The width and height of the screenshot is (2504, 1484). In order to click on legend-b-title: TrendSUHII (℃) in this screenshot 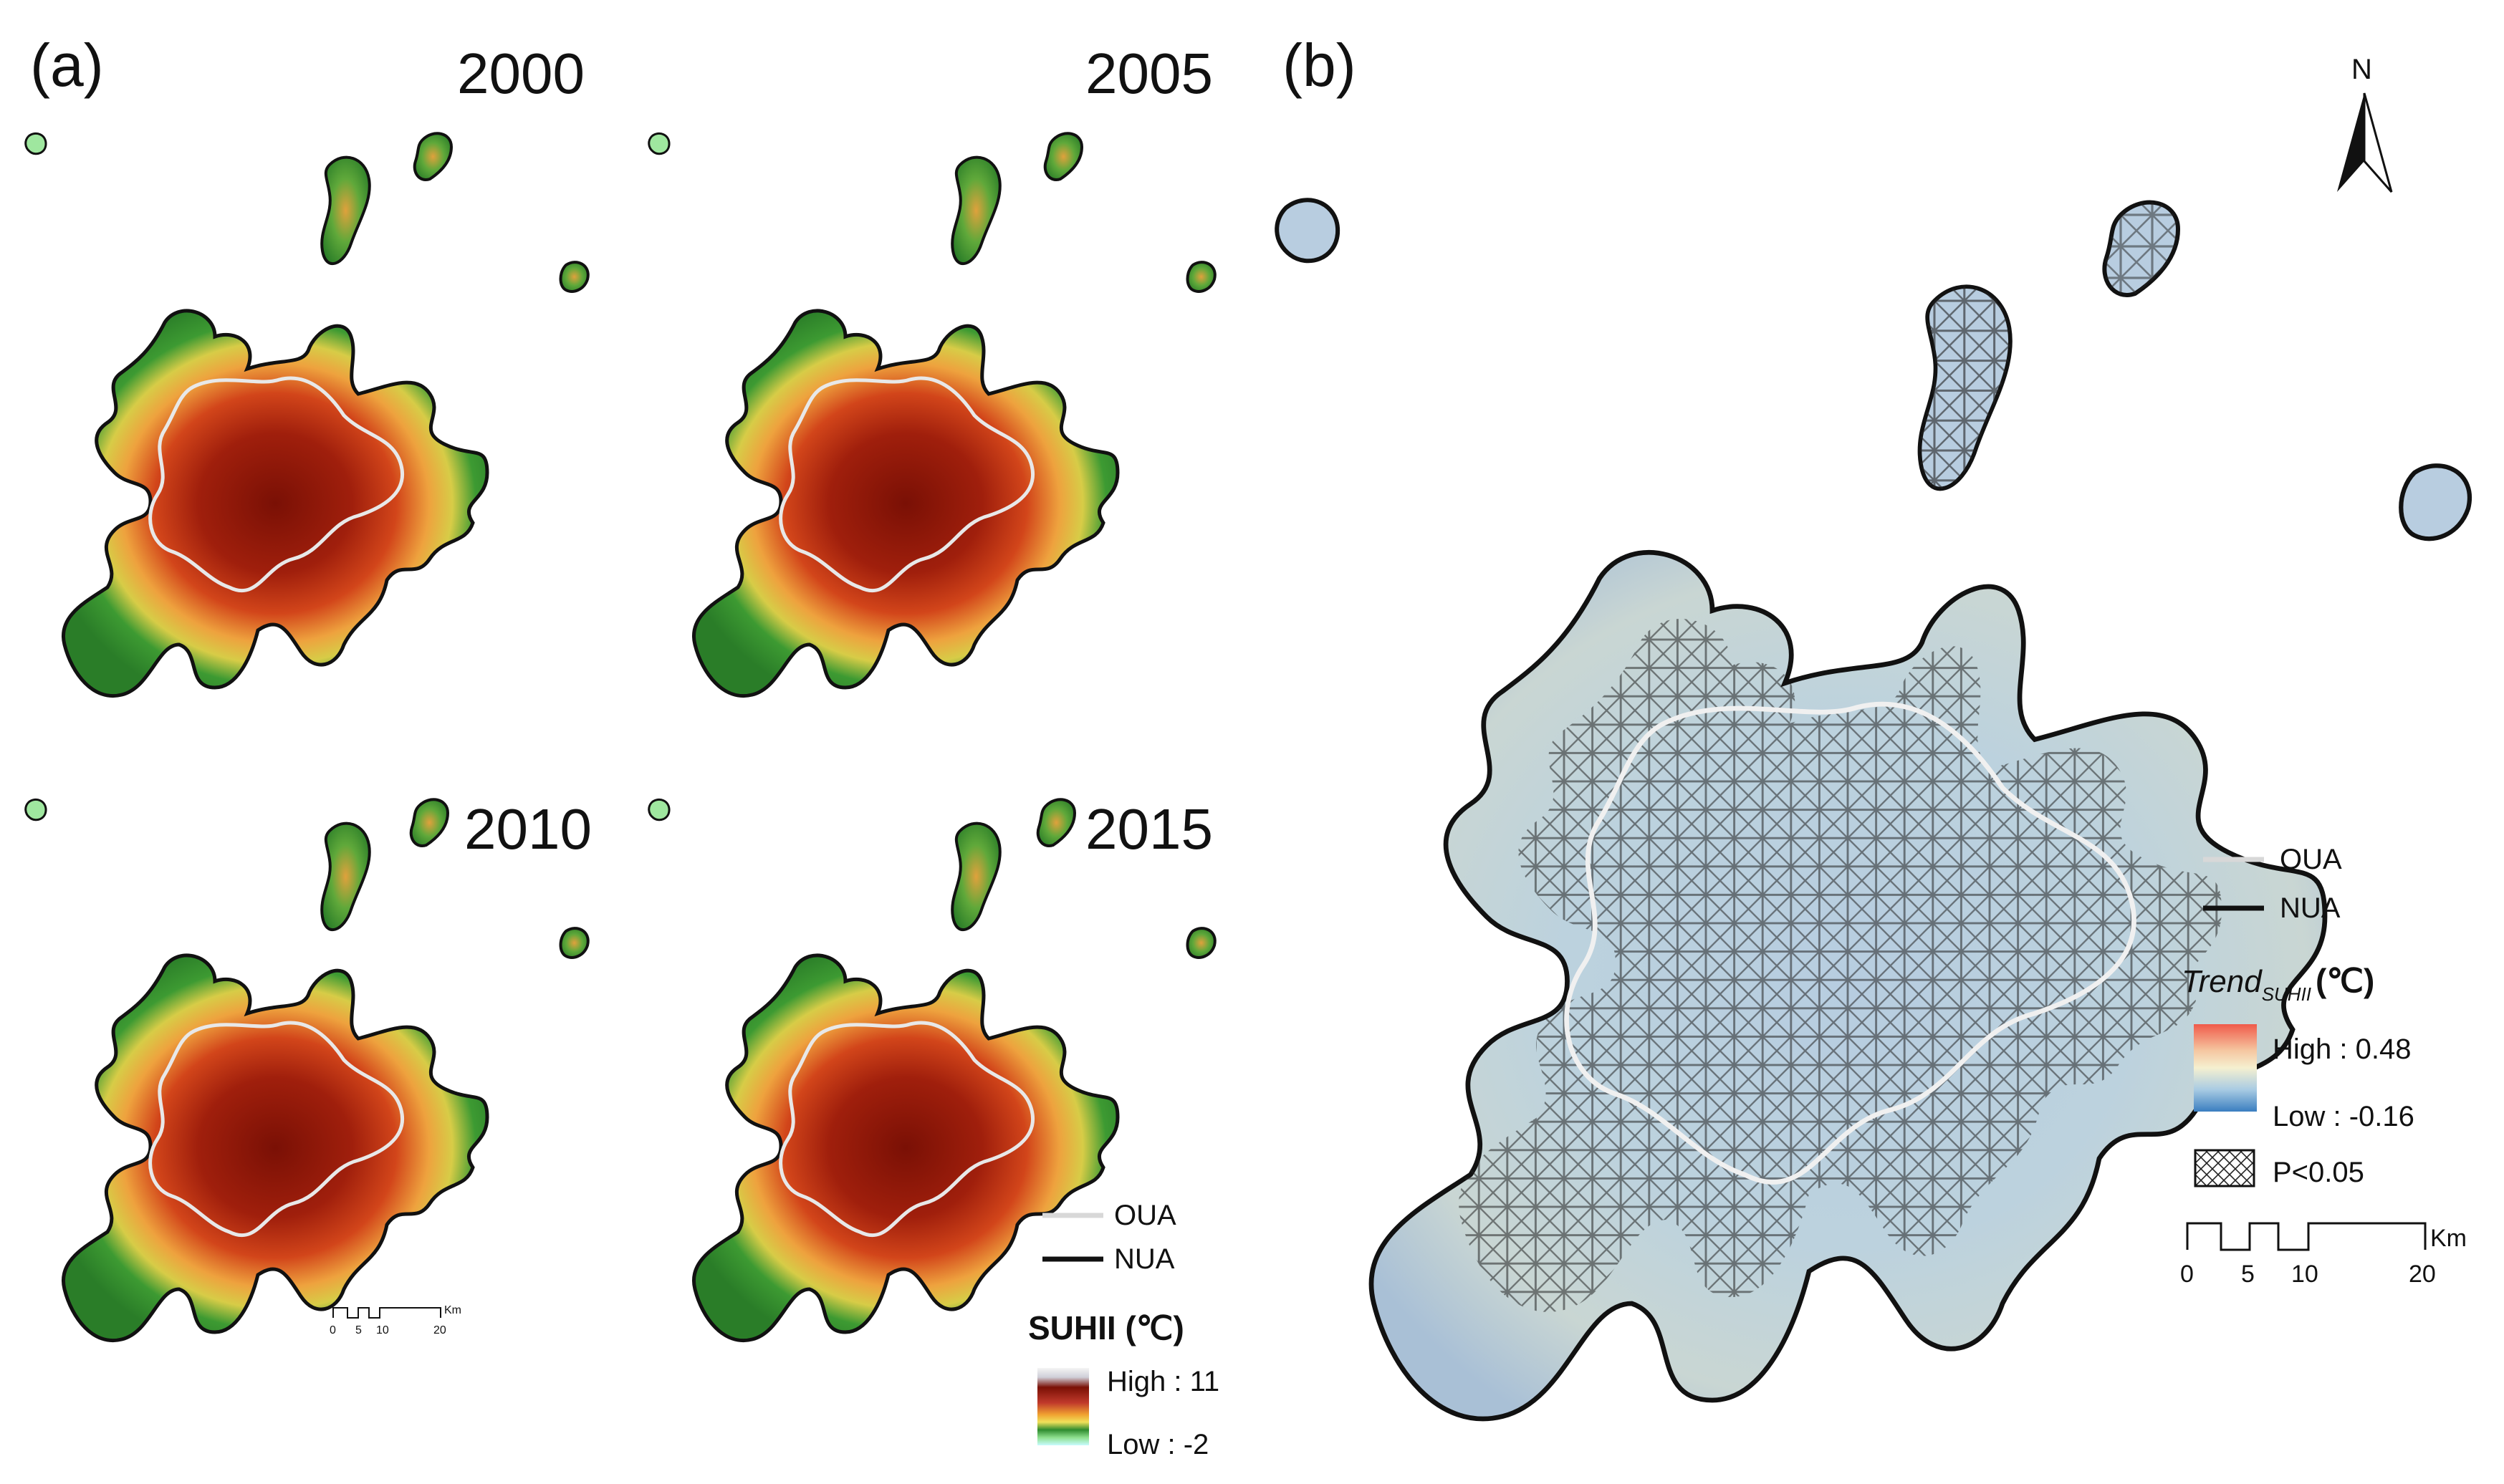, I will do `click(2278, 983)`.